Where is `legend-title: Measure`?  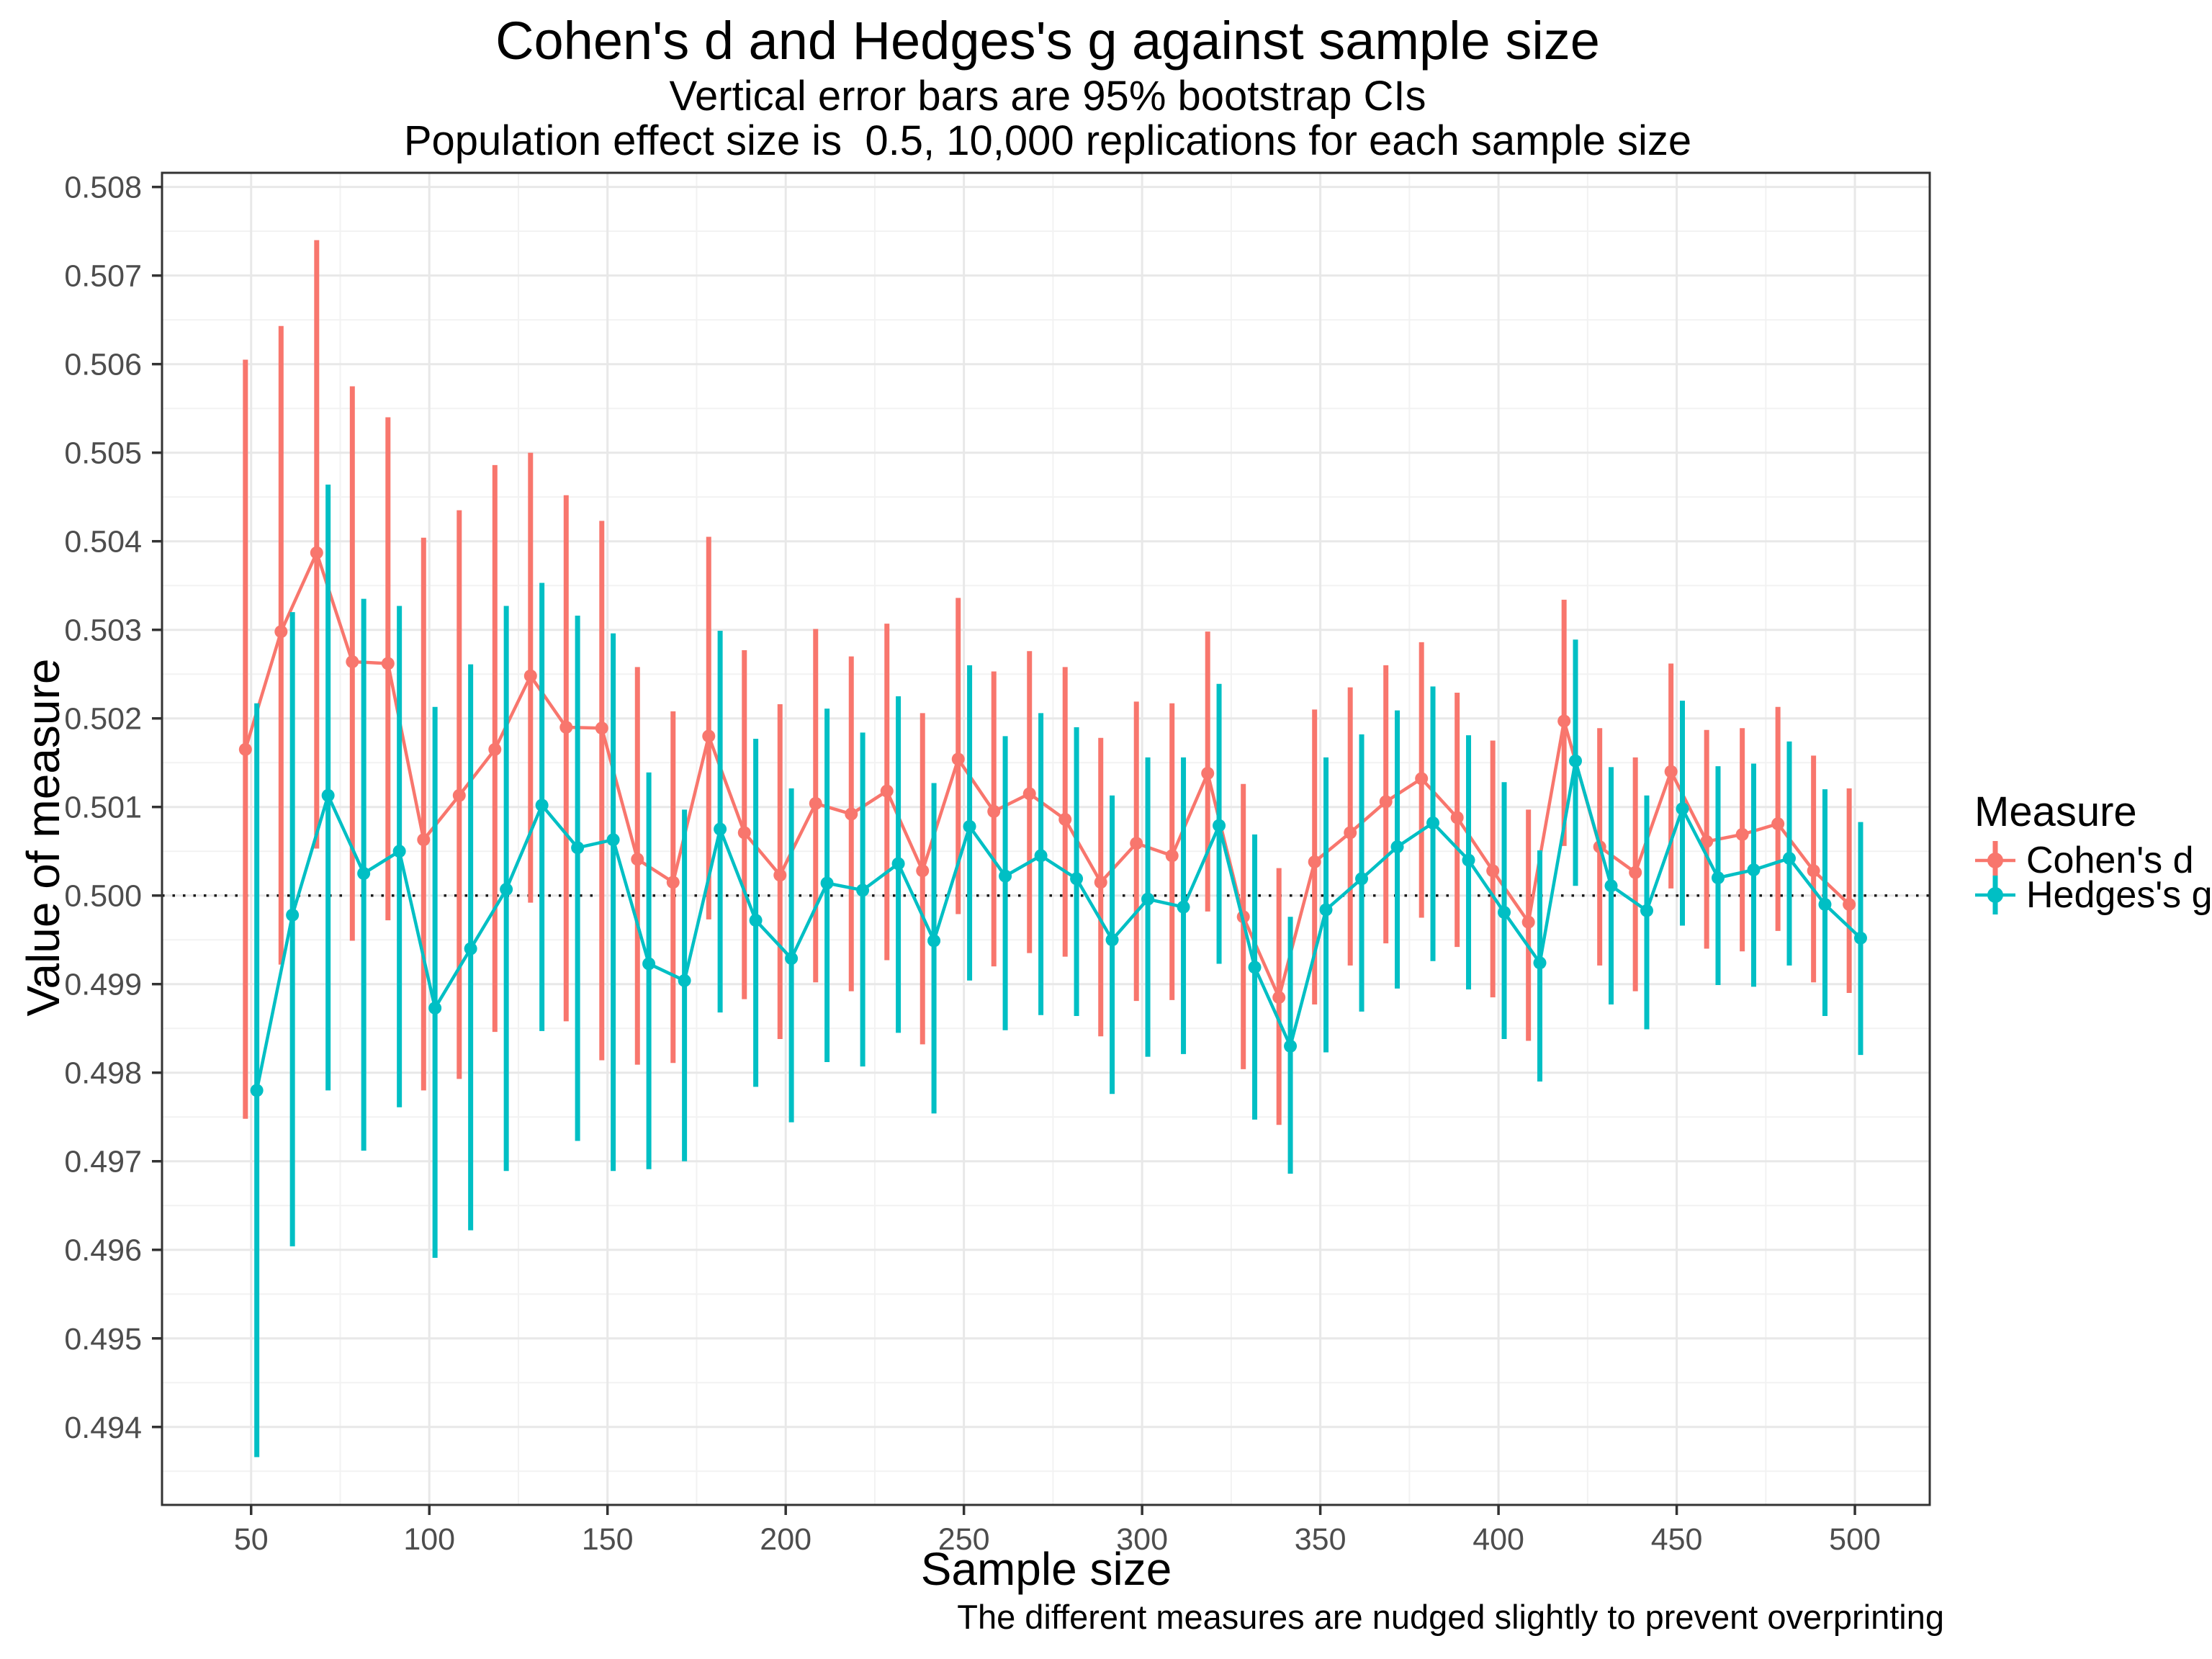 legend-title: Measure is located at coordinates (2056, 811).